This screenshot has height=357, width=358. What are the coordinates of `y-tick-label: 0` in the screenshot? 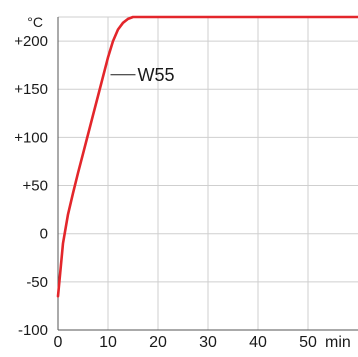 It's located at (44, 234).